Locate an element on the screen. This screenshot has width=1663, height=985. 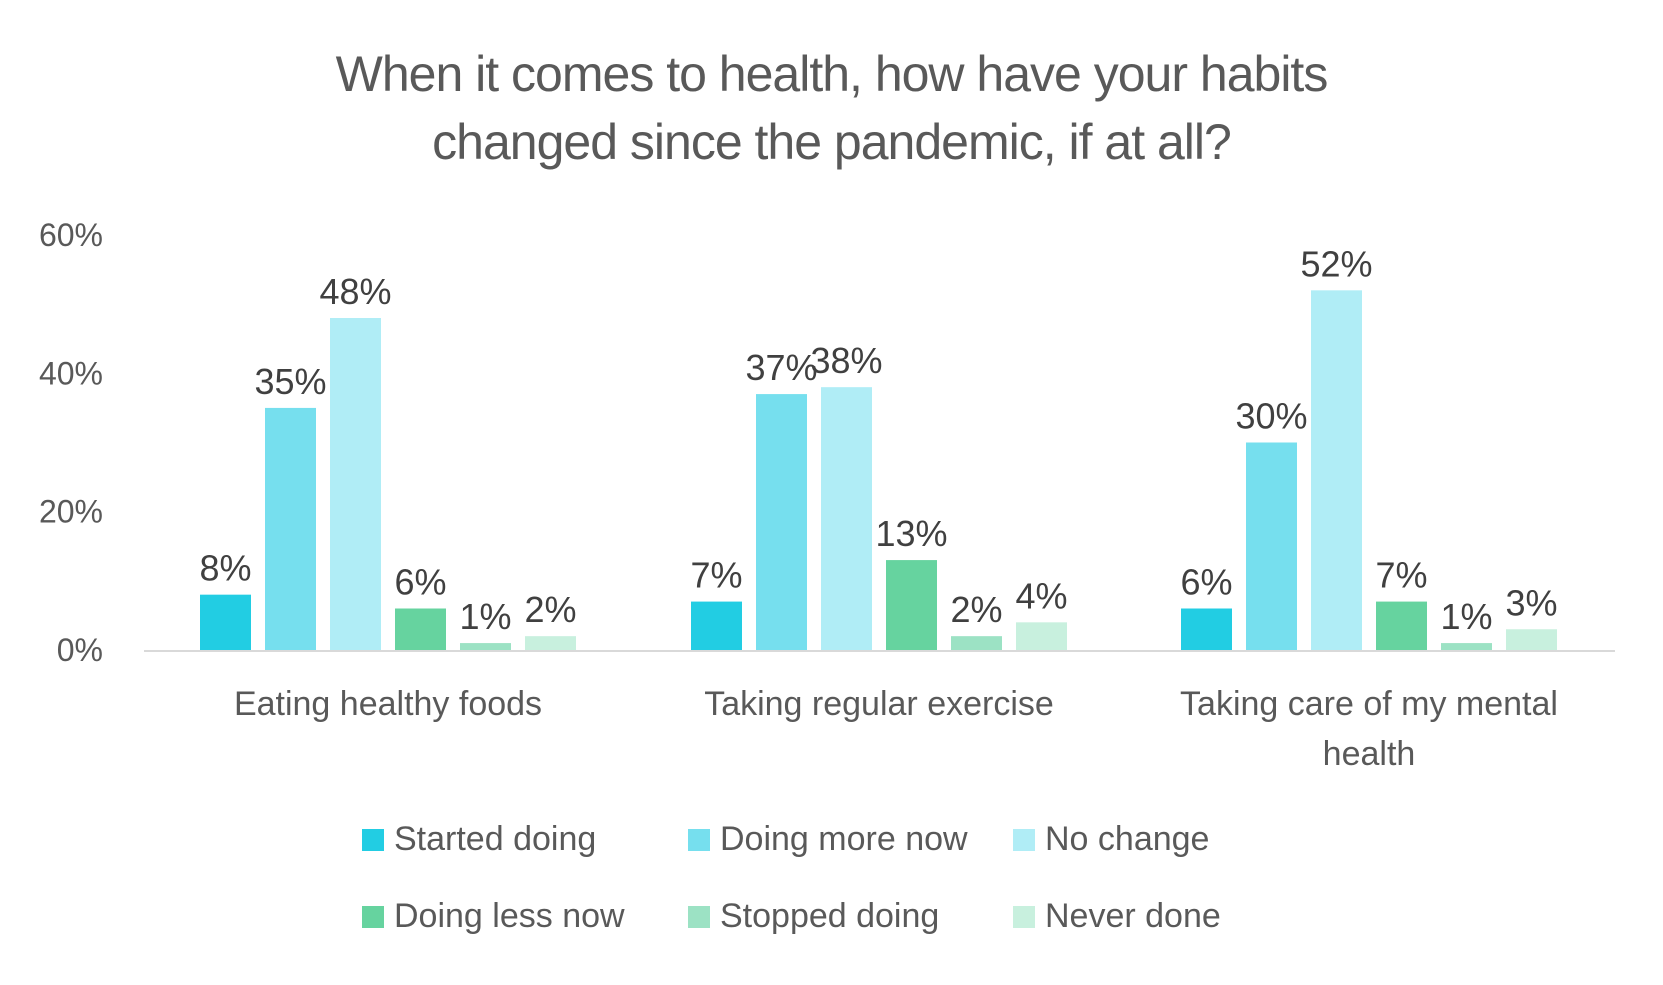
legend-item: Never done is located at coordinates (1117, 916).